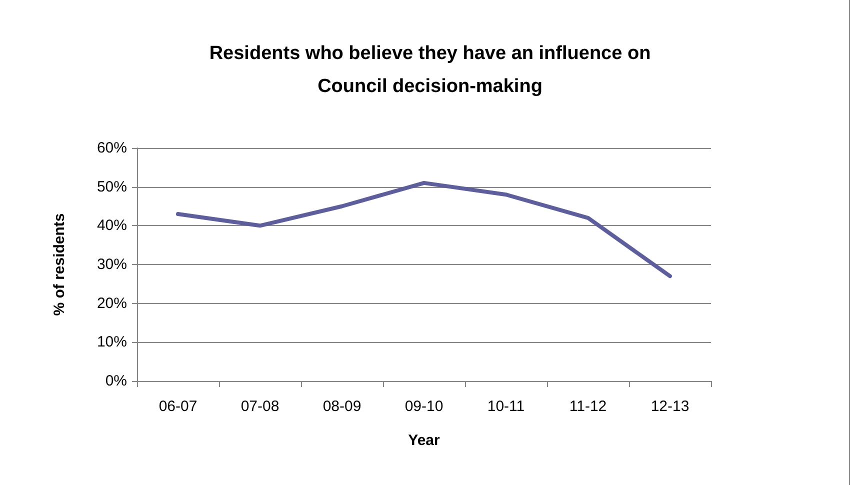 The image size is (850, 485). What do you see at coordinates (342, 406) in the screenshot?
I see `x-tick-label: 08-09` at bounding box center [342, 406].